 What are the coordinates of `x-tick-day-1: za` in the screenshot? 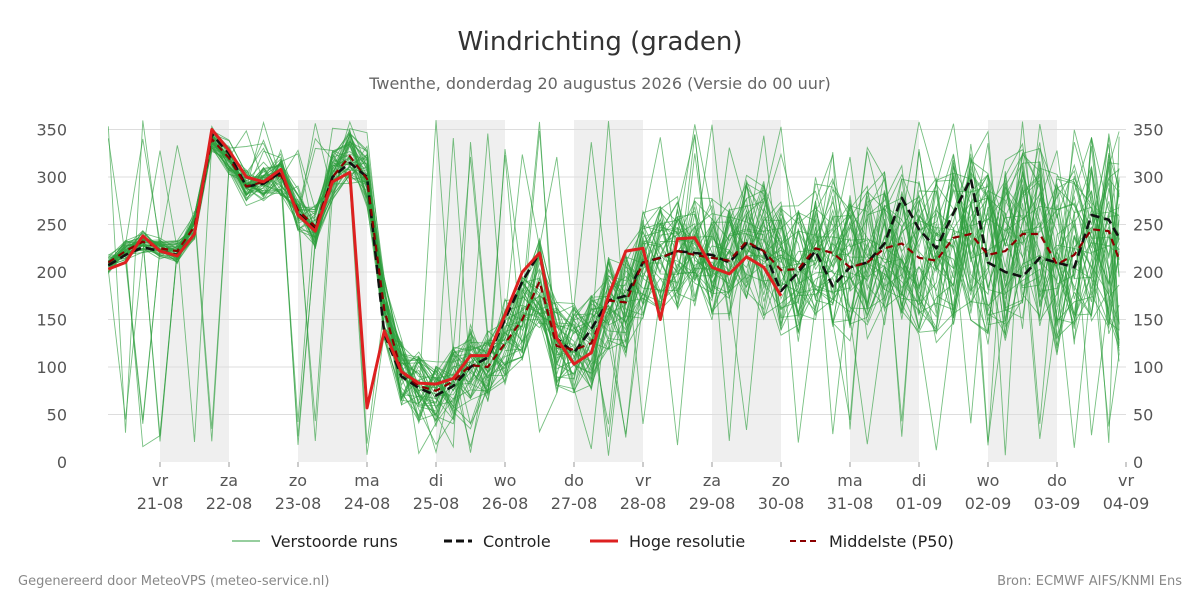 It's located at (229, 480).